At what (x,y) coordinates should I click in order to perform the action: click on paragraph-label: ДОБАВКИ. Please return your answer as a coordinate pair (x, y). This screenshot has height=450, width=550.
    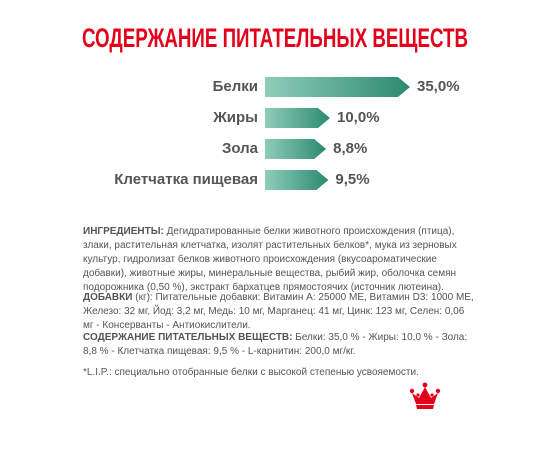
    Looking at the image, I should click on (108, 297).